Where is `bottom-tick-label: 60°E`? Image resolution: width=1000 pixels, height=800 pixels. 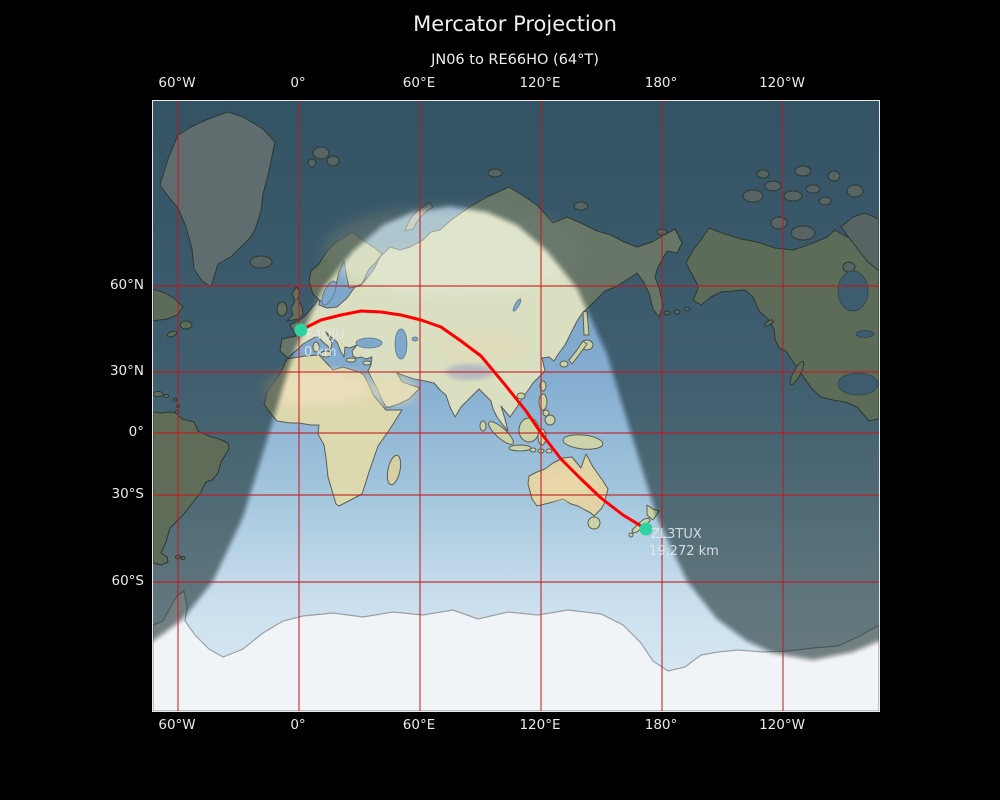
bottom-tick-label: 60°E is located at coordinates (419, 725).